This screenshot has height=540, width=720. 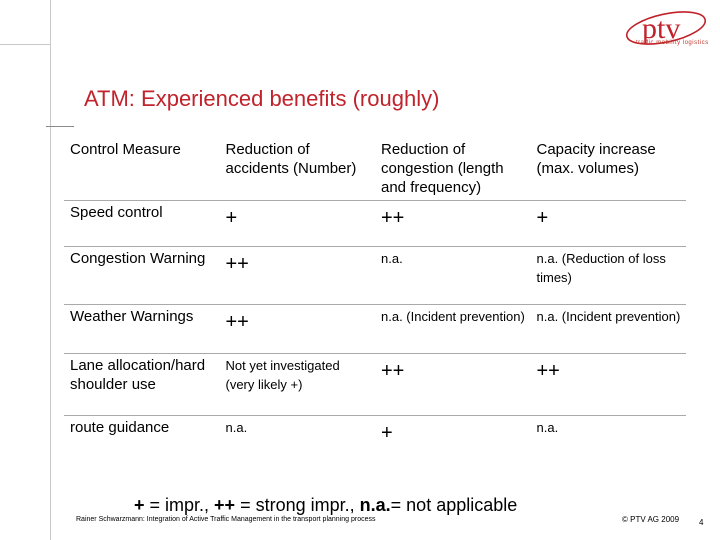 I want to click on cell-accidents: n.a., so click(x=298, y=436).